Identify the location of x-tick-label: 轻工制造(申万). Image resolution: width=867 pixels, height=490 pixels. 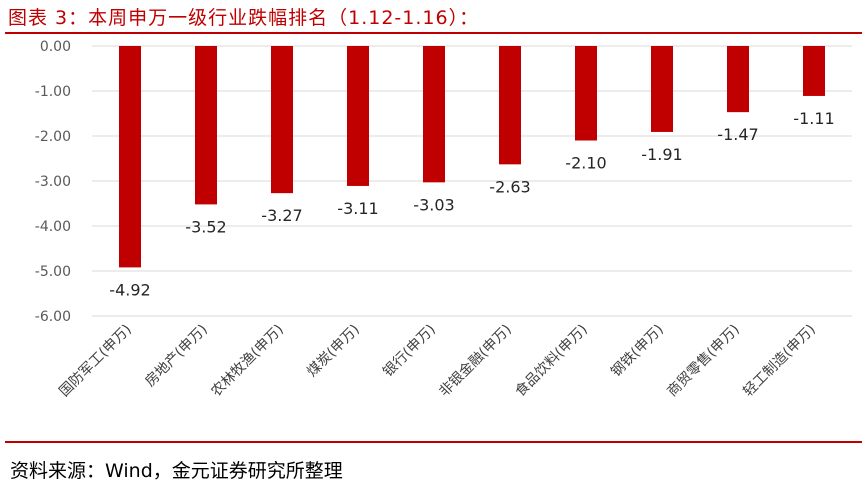
(779, 361).